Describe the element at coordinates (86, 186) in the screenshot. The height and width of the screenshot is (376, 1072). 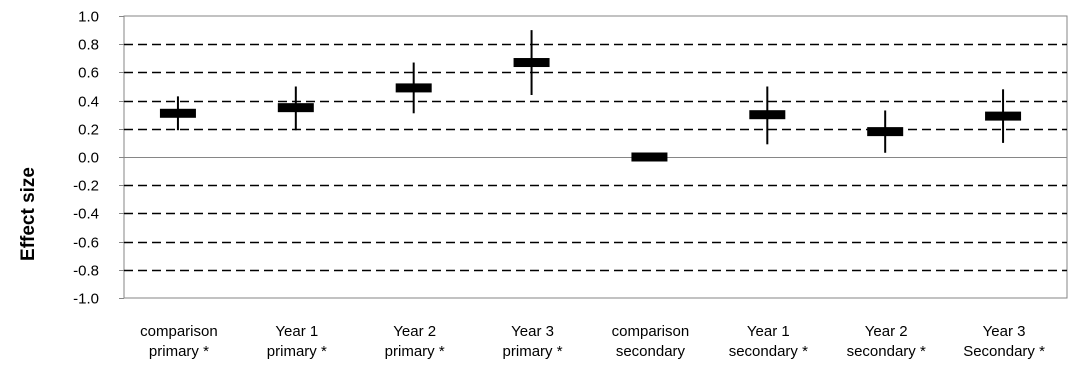
I see `y-tick-label: -0.2` at that location.